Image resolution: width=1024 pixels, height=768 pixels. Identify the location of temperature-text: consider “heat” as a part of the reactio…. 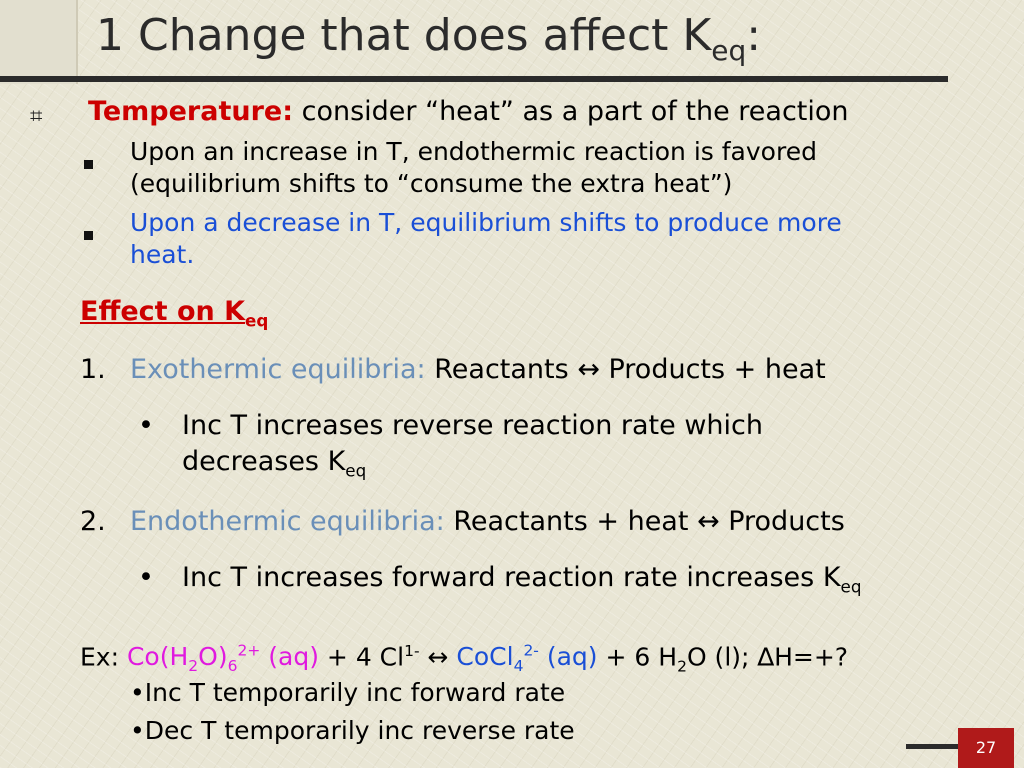
(575, 111).